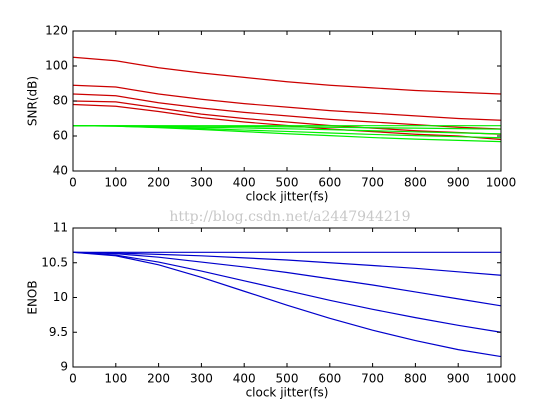 This screenshot has width=554, height=415. Describe the element at coordinates (60, 228) in the screenshot. I see `y-tick-label: 11` at that location.